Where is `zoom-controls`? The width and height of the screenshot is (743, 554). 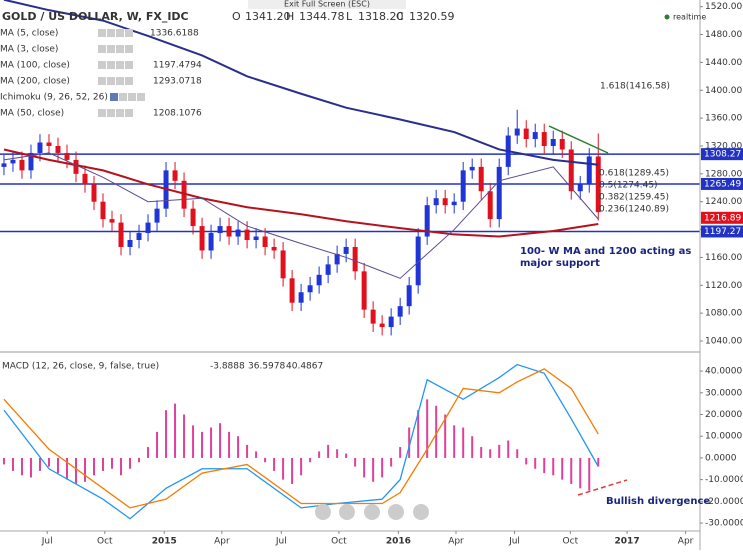 zoom-controls is located at coordinates (372, 512).